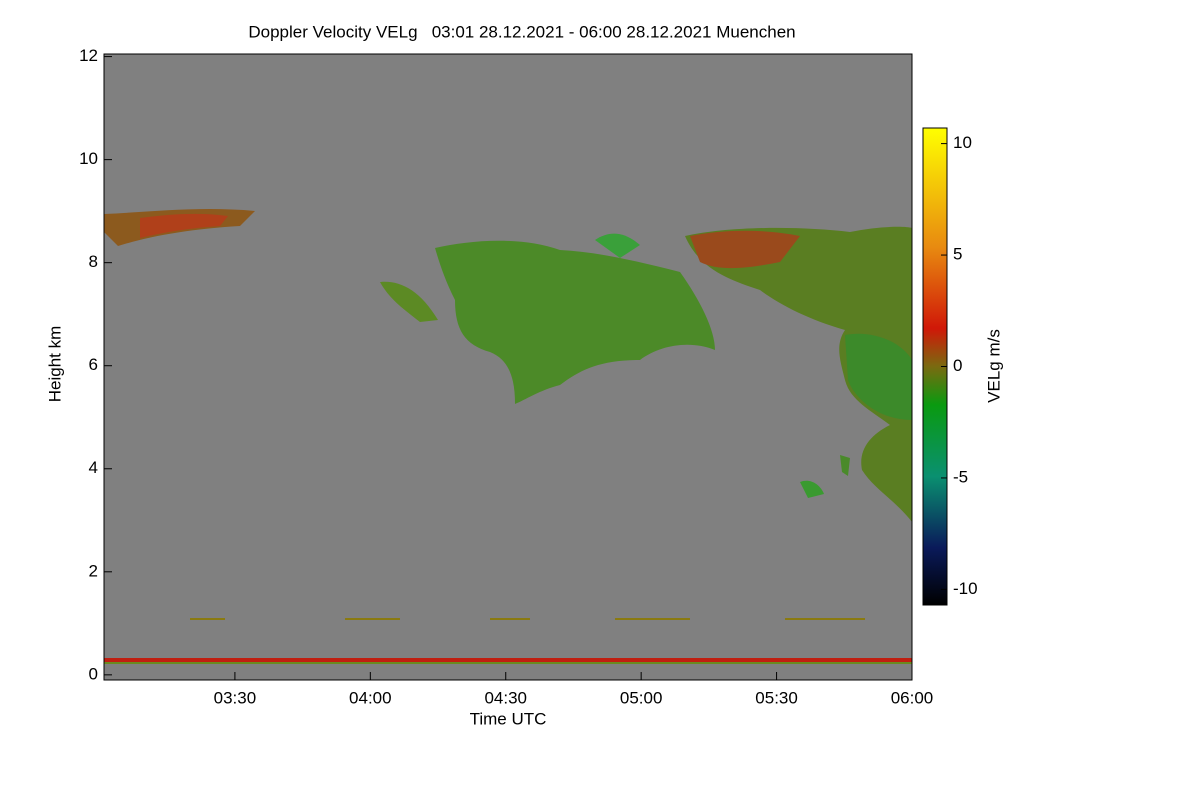  I want to click on x-tick-label: 04:30, so click(505, 697).